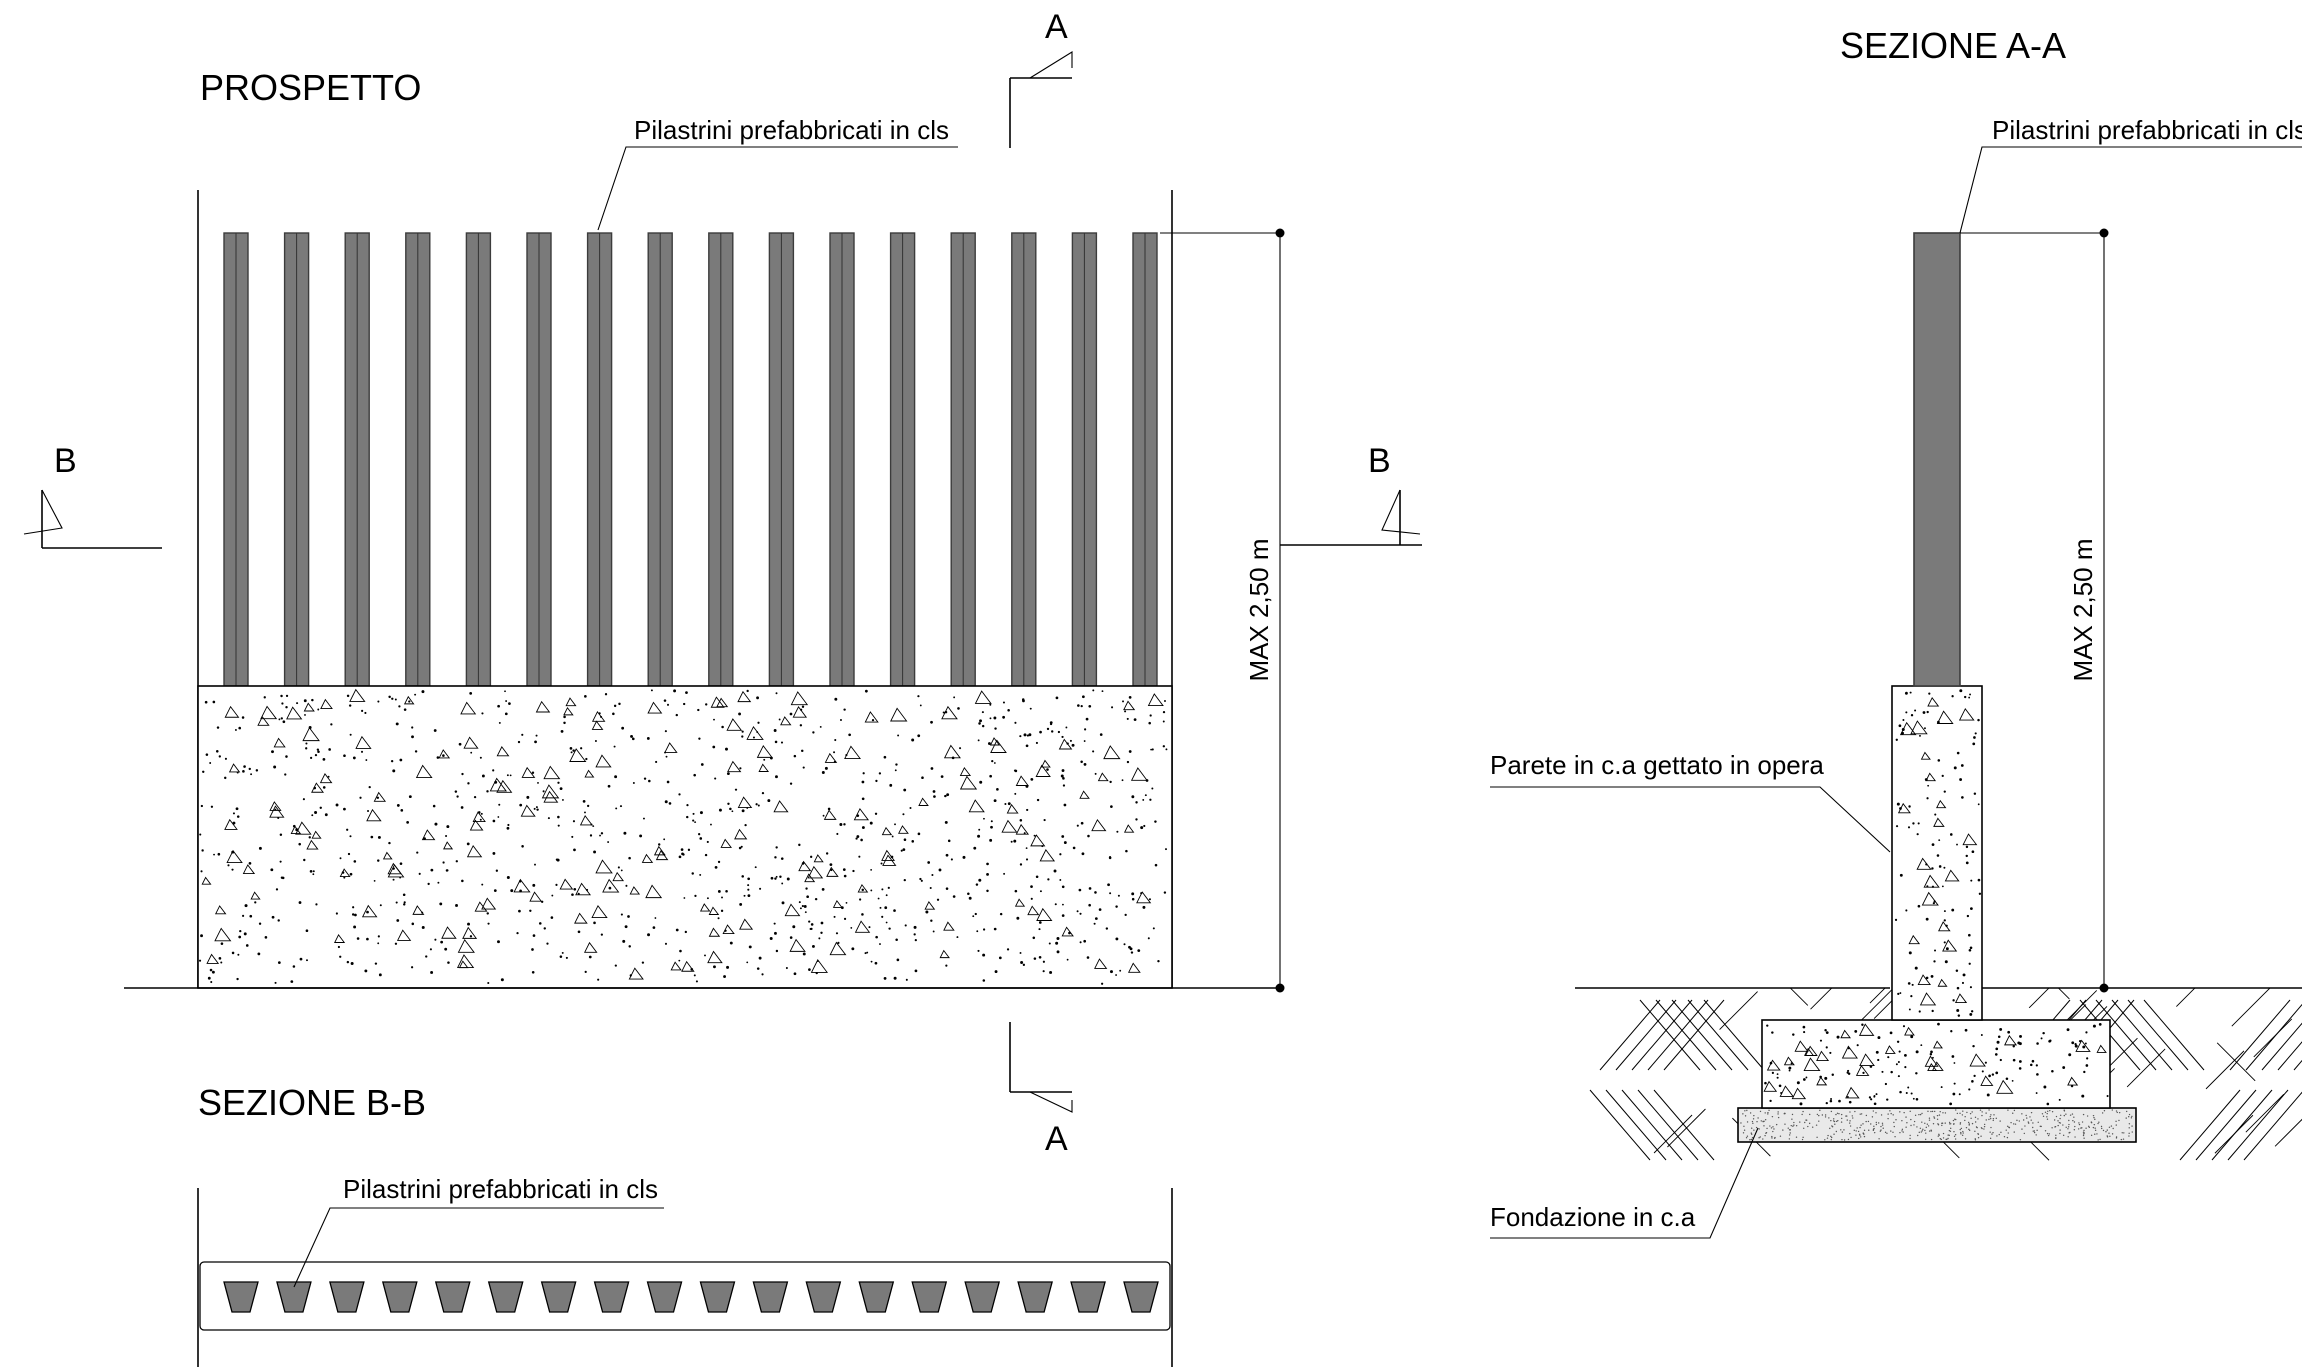 The width and height of the screenshot is (2302, 1372). What do you see at coordinates (1938, 853) in the screenshot?
I see `section-wall-texture` at bounding box center [1938, 853].